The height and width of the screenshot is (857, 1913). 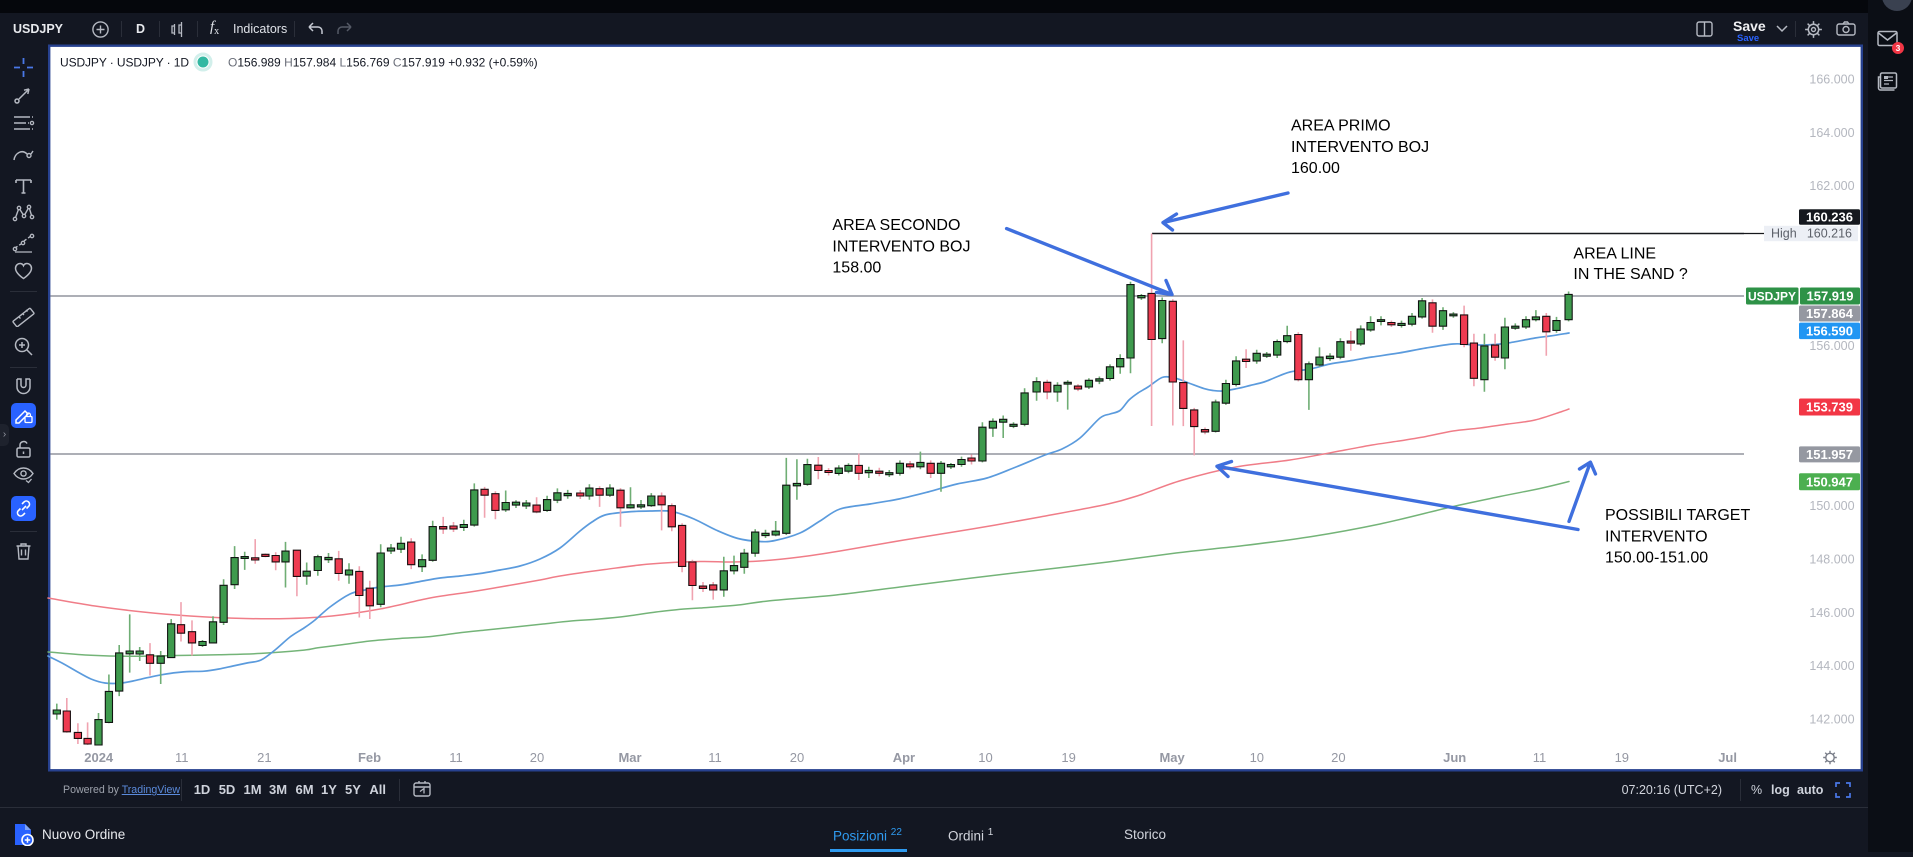 I want to click on svg-text: USDJPY, so click(x=1772, y=296).